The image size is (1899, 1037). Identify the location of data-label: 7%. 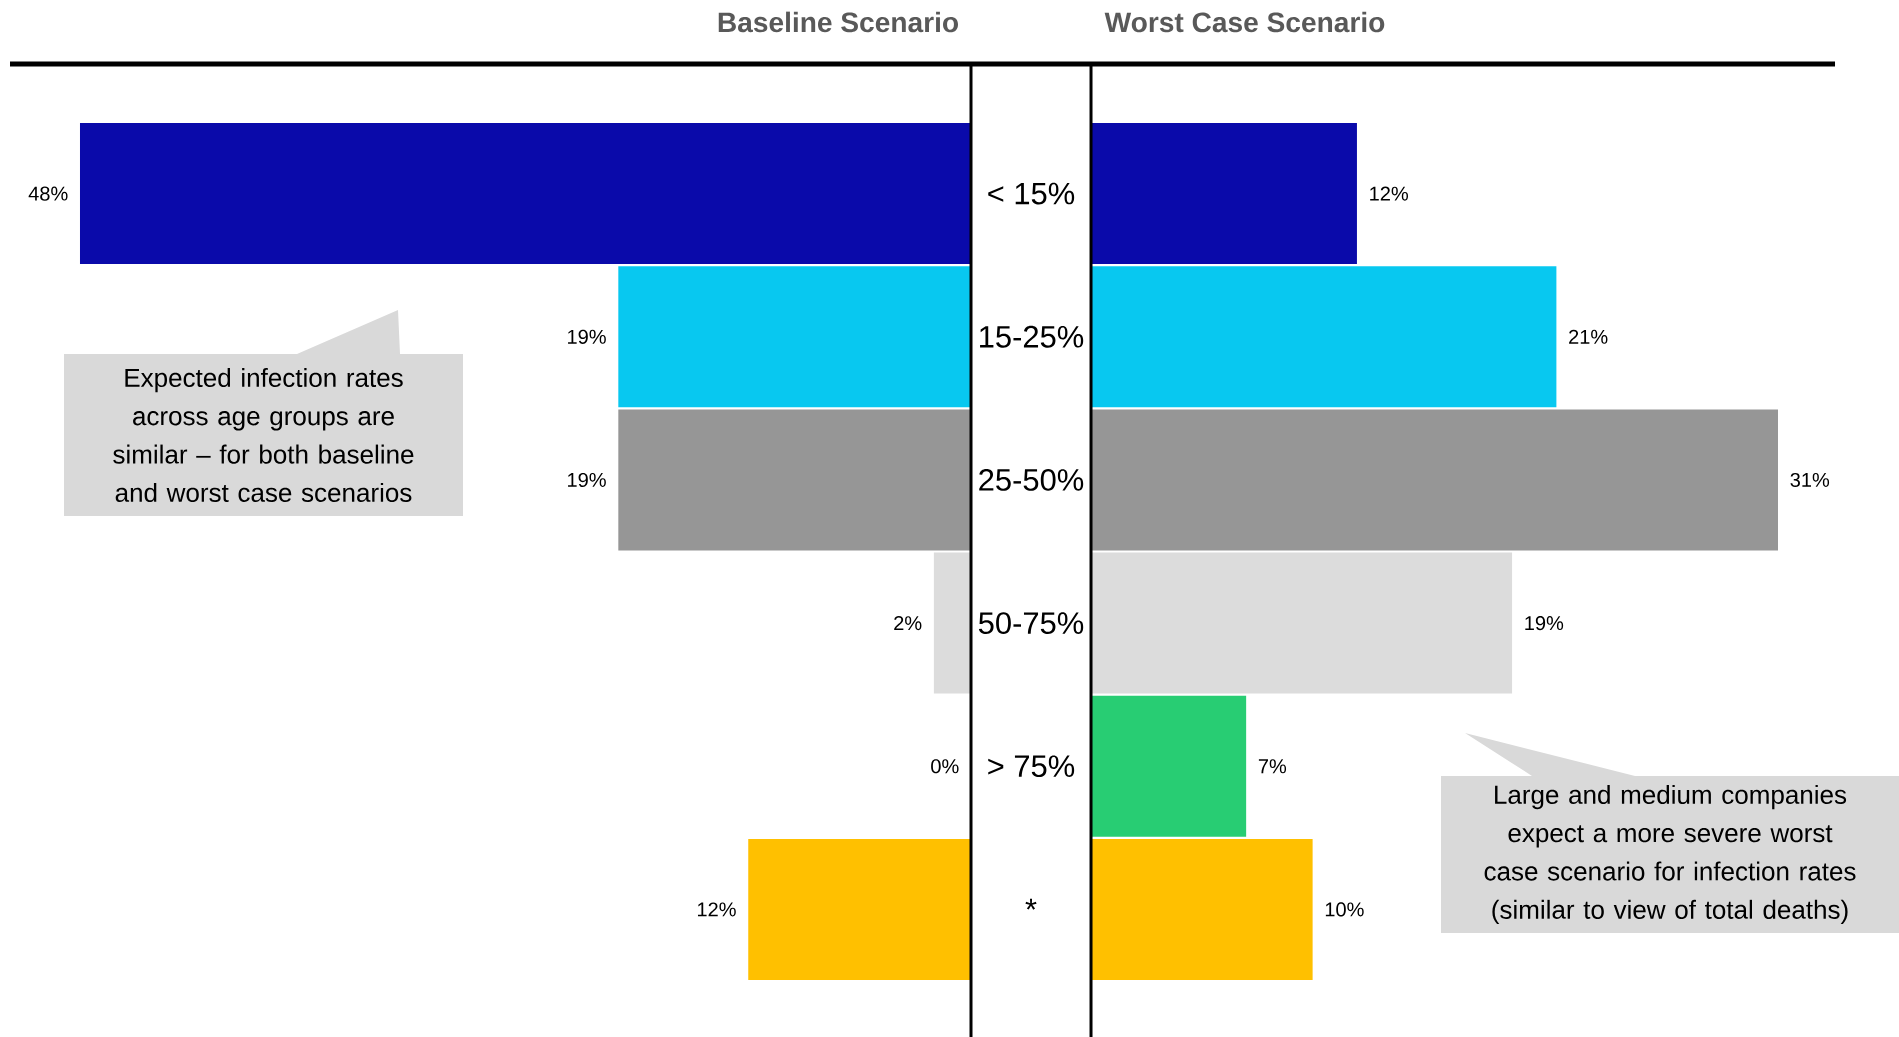
(1272, 766).